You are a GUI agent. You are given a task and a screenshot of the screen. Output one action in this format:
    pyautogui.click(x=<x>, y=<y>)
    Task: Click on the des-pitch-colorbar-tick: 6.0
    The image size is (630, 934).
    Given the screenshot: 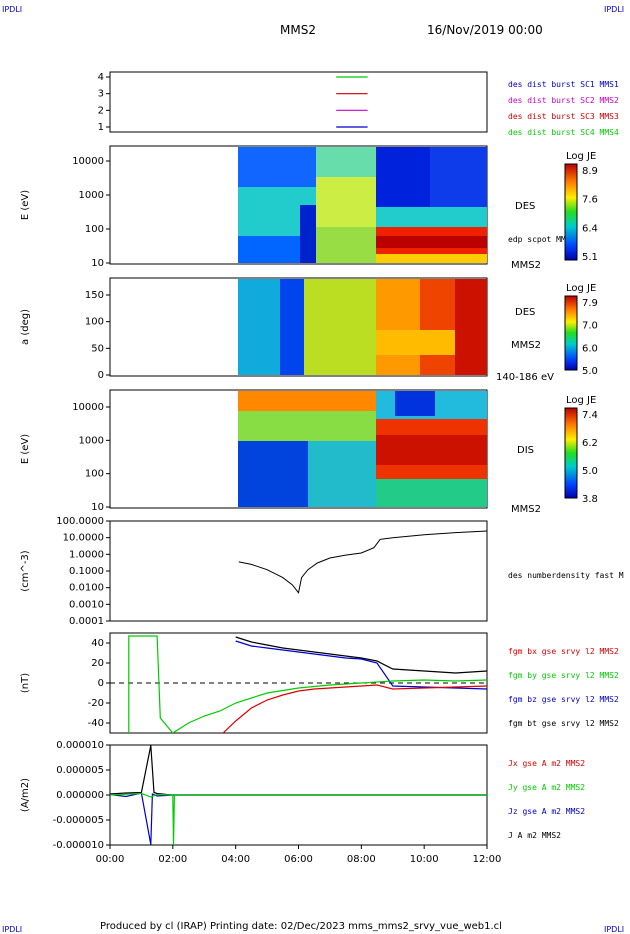 What is the action you would take?
    pyautogui.click(x=590, y=348)
    